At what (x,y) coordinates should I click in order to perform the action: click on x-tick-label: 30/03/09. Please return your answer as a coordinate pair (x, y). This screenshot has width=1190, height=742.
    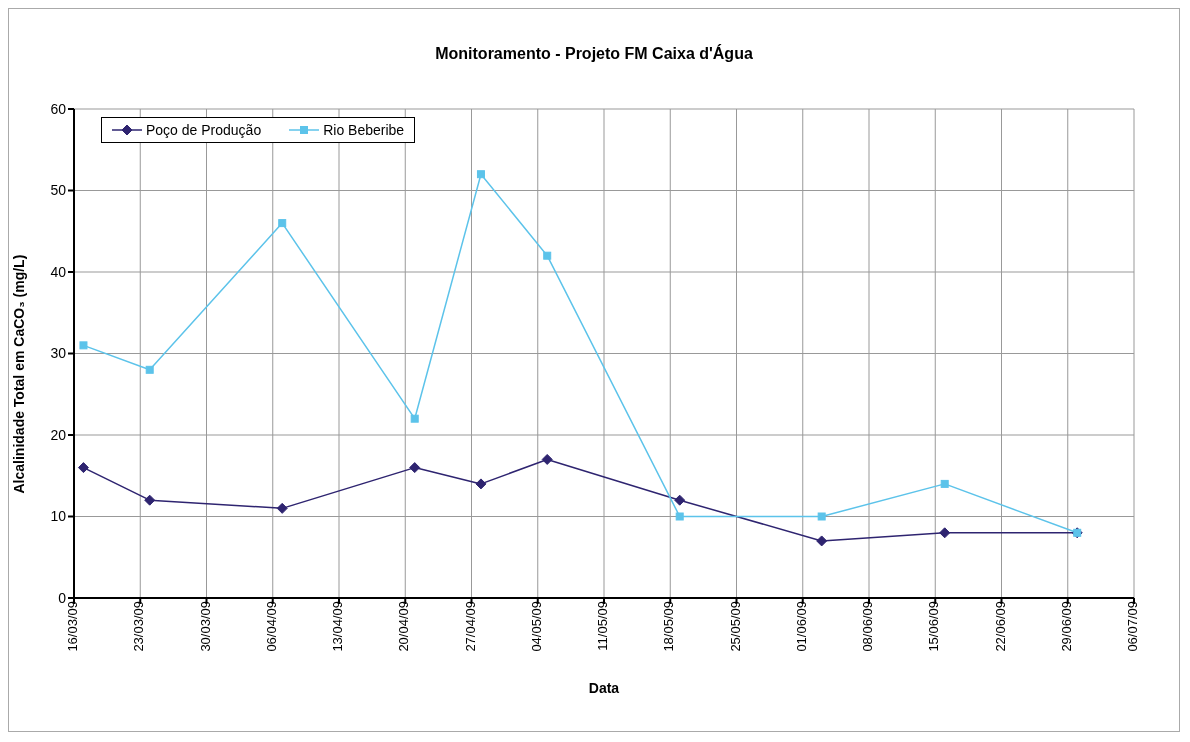
    Looking at the image, I should click on (205, 626).